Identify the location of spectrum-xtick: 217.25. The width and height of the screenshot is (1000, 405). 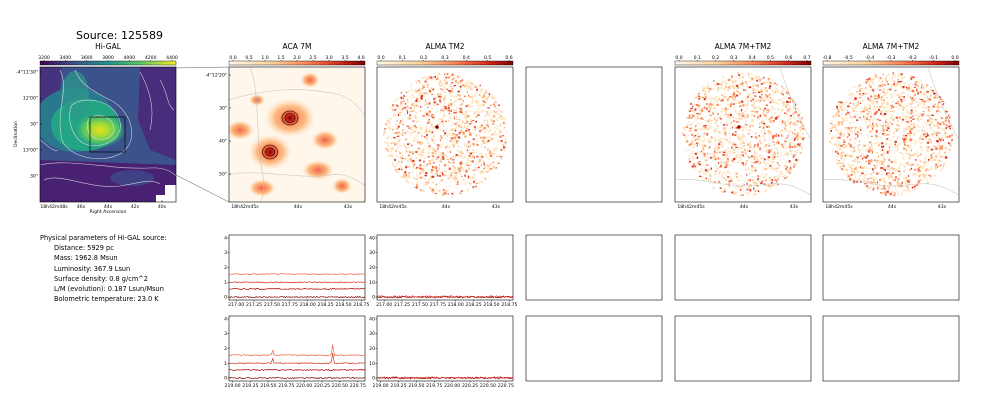
(254, 305).